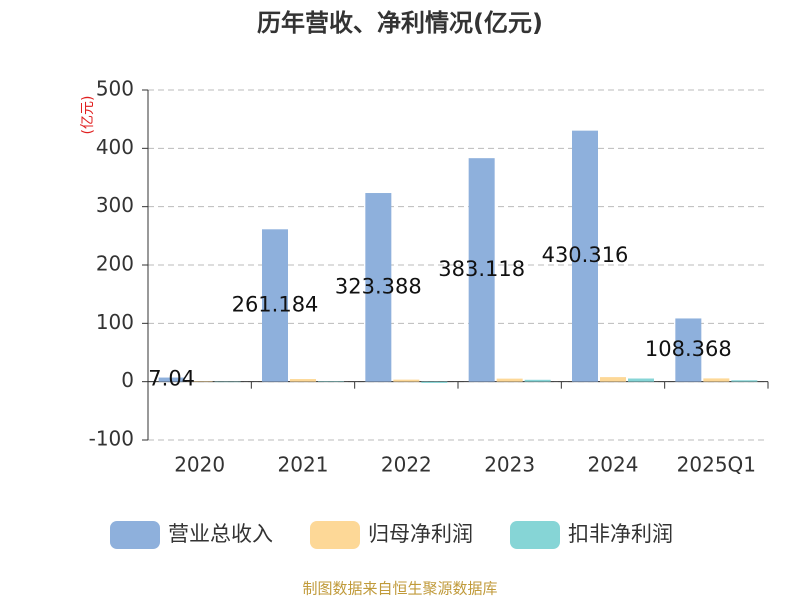 The image size is (800, 600). I want to click on x-tick-label: 2022, so click(406, 465).